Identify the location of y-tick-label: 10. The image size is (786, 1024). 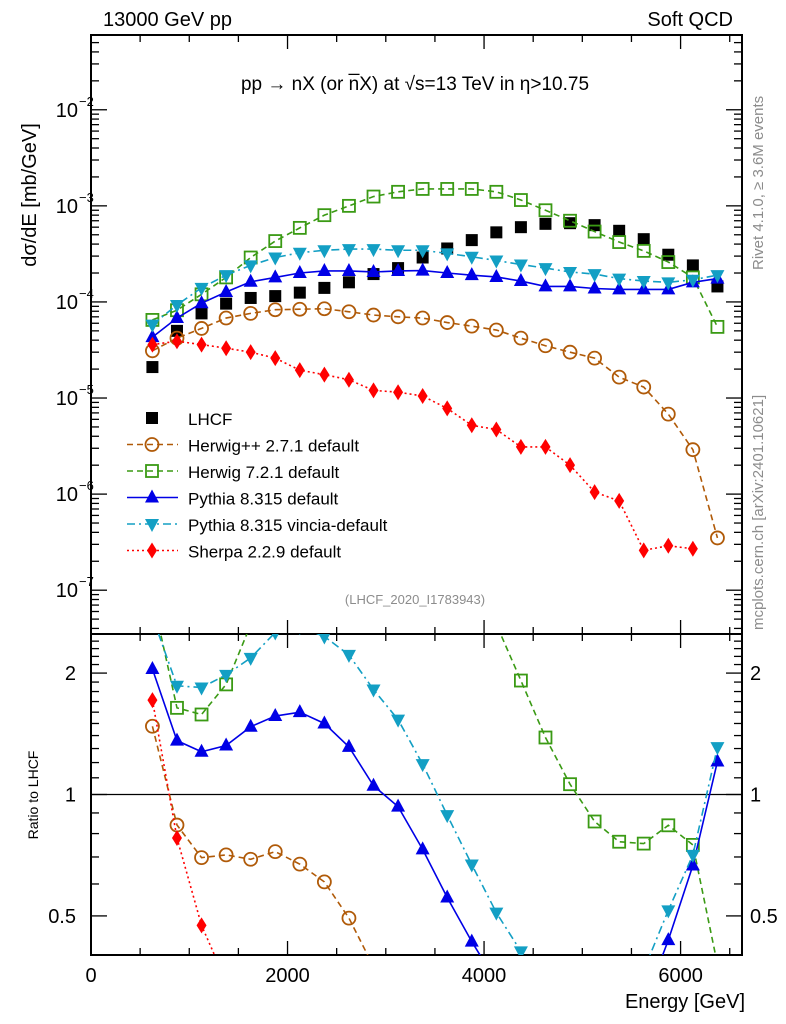
(67, 495).